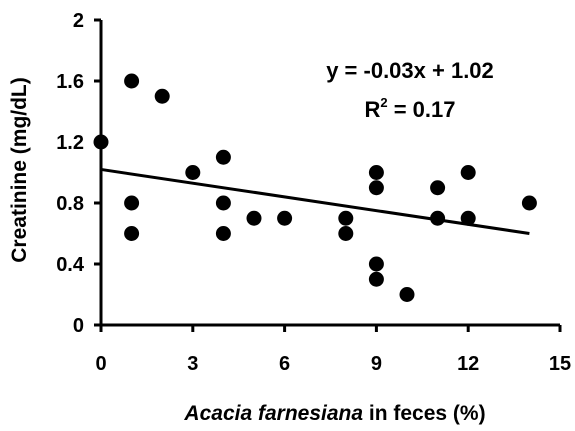  What do you see at coordinates (19, 170) in the screenshot?
I see `y-axis-title: Creatinine (mg/dL)` at bounding box center [19, 170].